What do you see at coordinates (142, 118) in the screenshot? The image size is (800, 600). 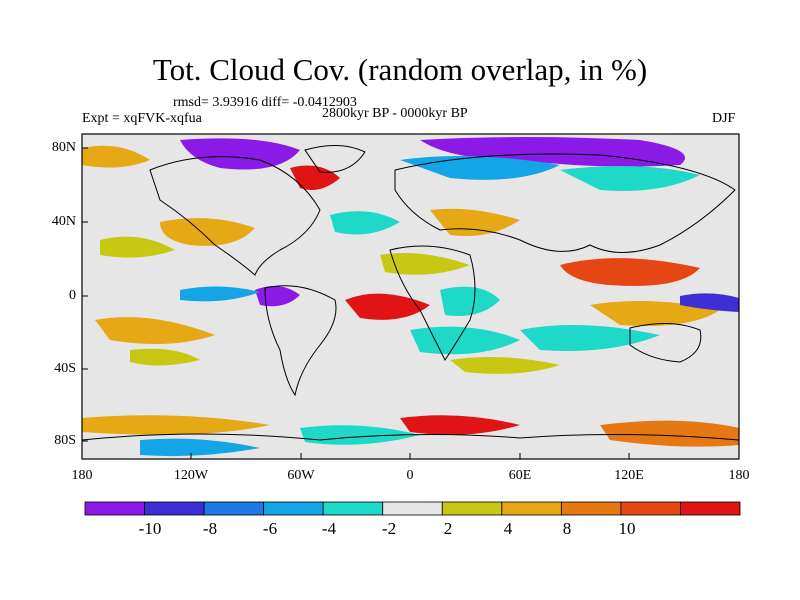 I see `experiment-label: Expt = xqFVK-xqfua` at bounding box center [142, 118].